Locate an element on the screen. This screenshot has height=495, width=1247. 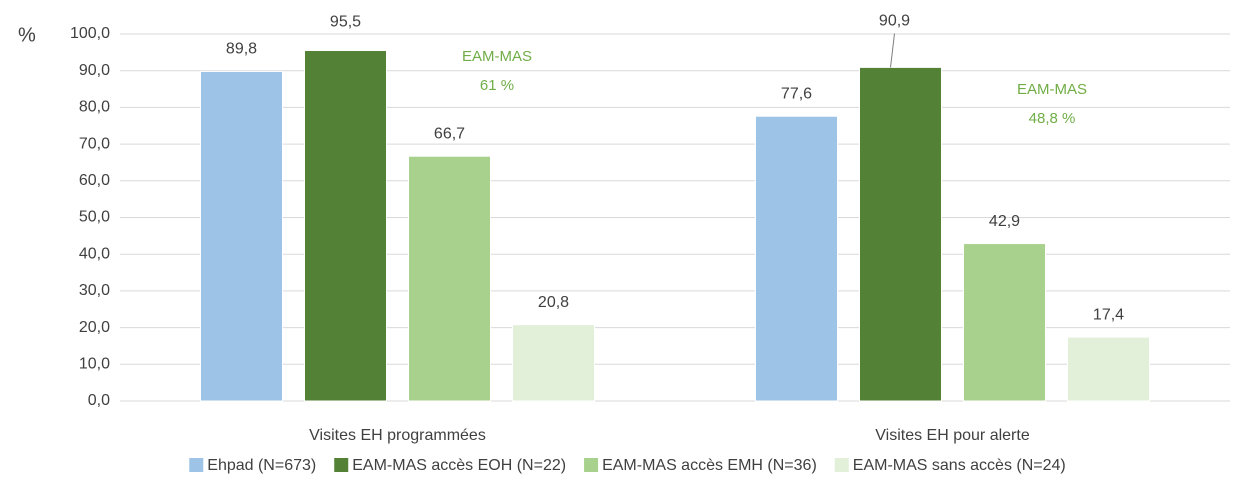
legend-label: EAM-MAS accès EMH (N=36) is located at coordinates (709, 465).